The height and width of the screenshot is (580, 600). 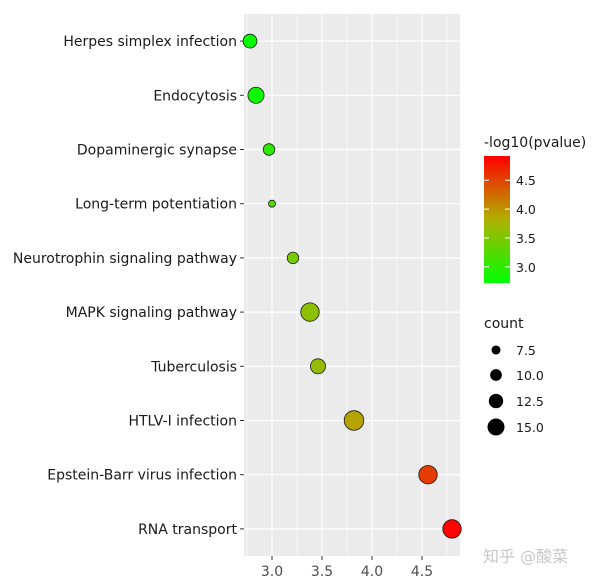 What do you see at coordinates (372, 572) in the screenshot?
I see `x-tick-label: 4.0` at bounding box center [372, 572].